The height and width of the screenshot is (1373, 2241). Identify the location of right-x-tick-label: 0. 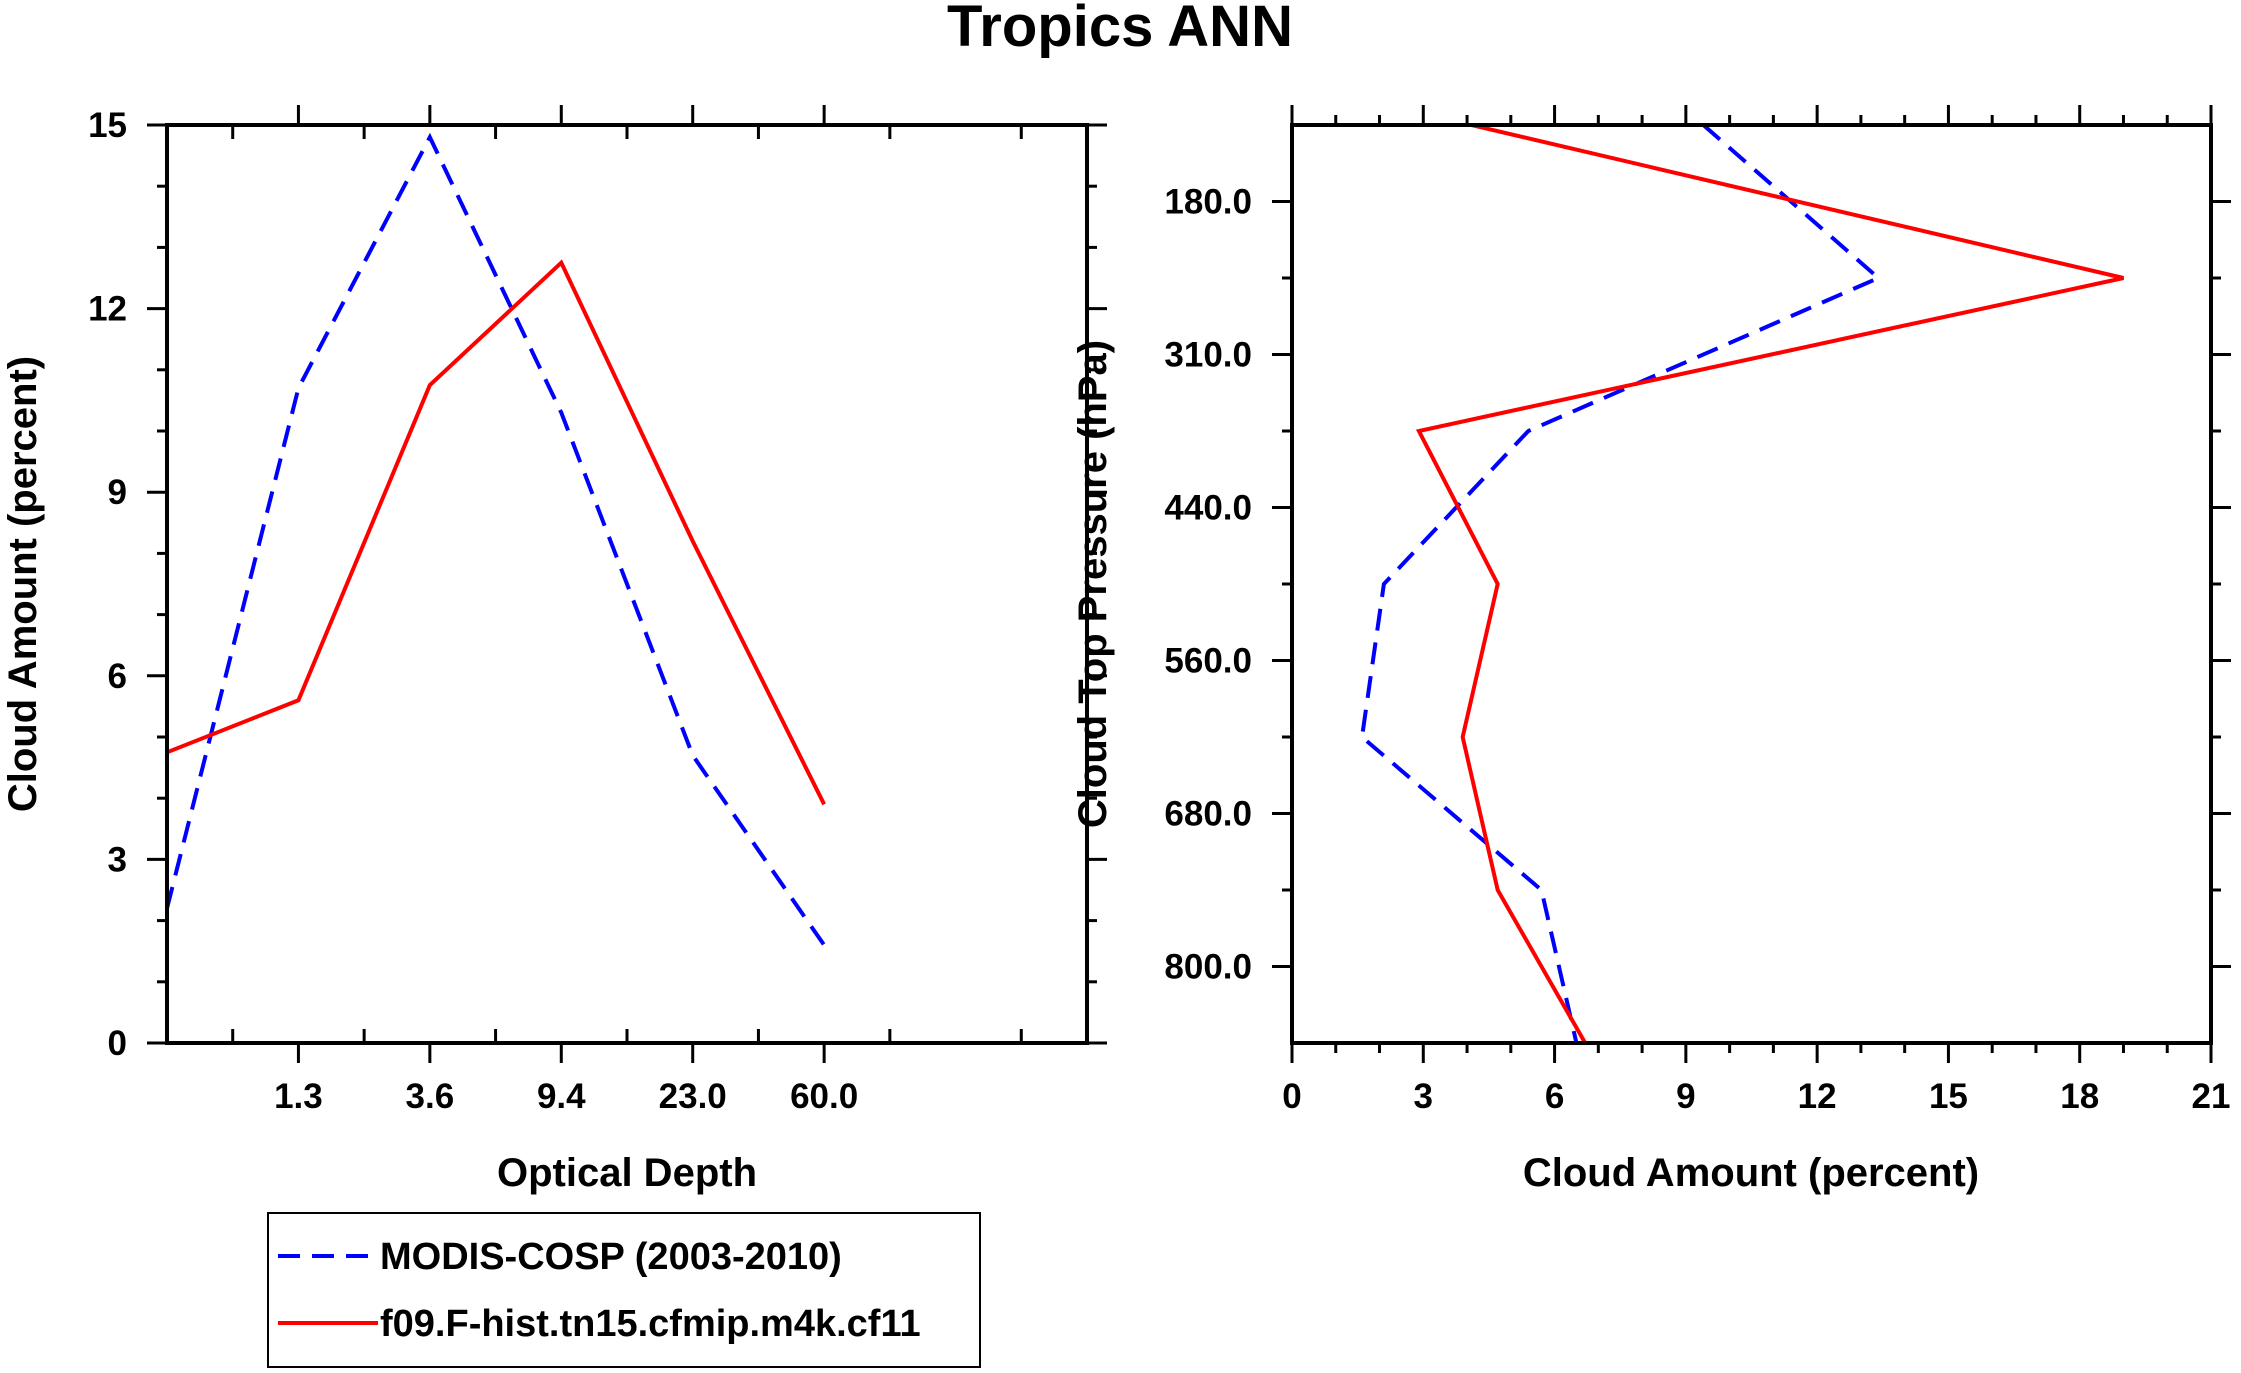
(1291, 1096).